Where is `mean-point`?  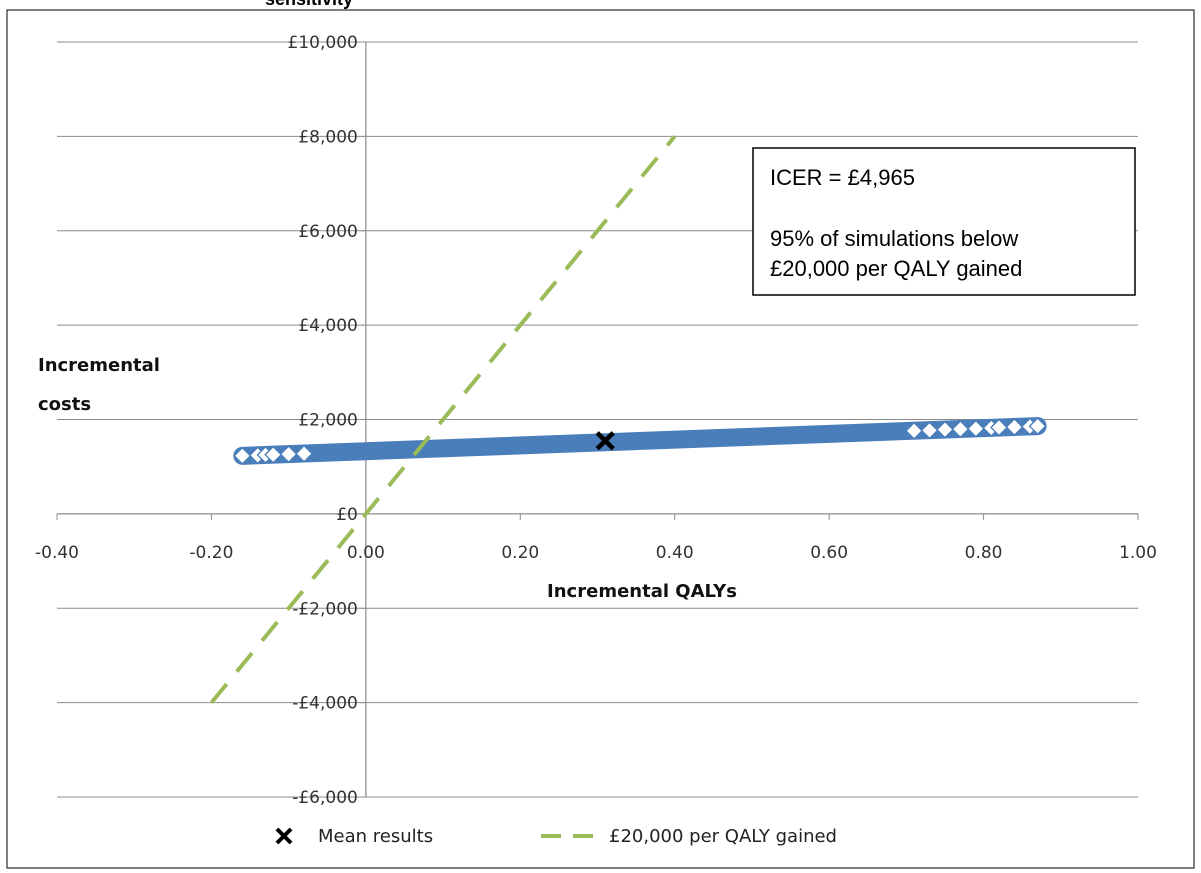 mean-point is located at coordinates (605, 441).